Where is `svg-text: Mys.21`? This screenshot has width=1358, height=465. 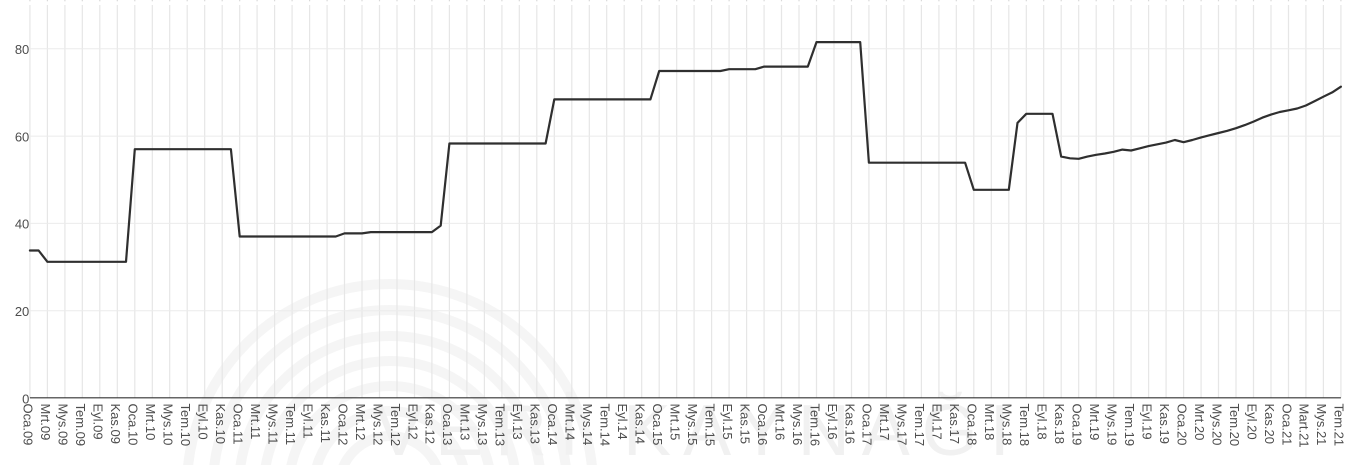
svg-text: Mys.21 is located at coordinates (1321, 425).